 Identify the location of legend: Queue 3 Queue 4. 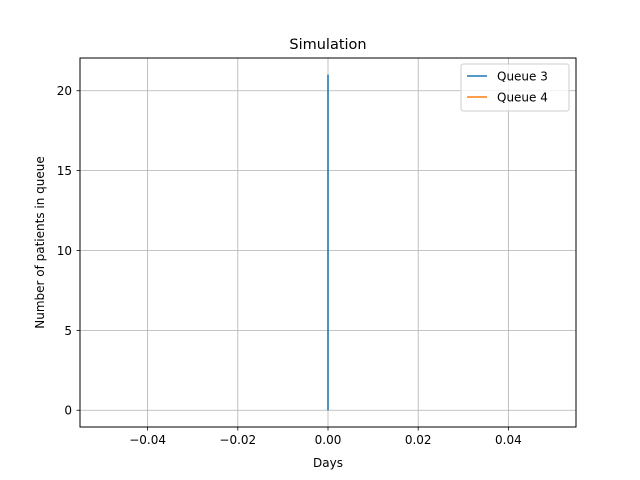
(515, 87).